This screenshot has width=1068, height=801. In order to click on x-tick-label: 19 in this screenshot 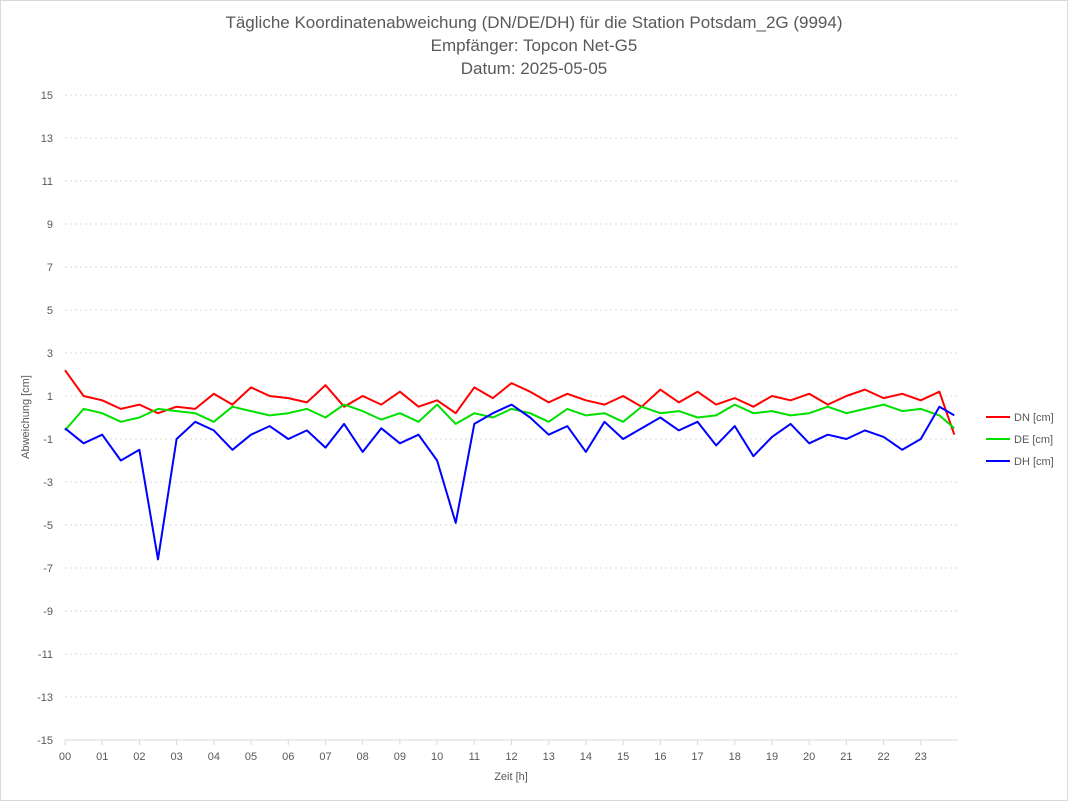, I will do `click(772, 757)`.